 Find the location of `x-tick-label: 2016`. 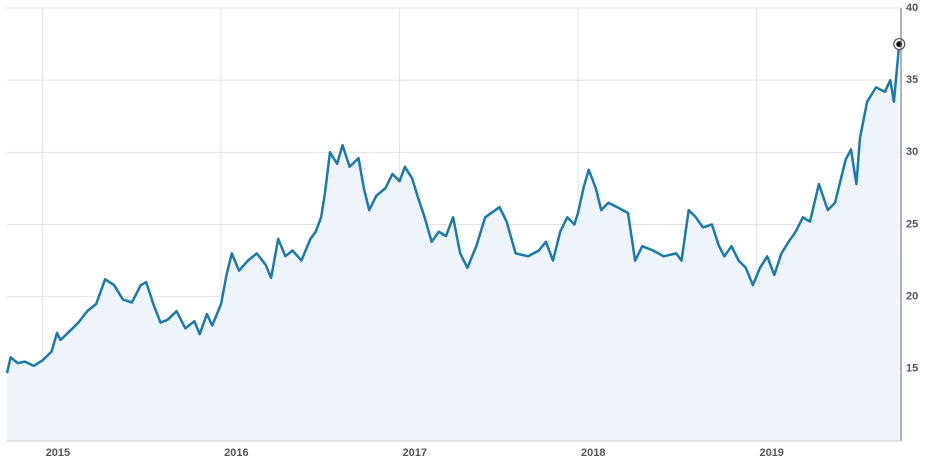

x-tick-label: 2016 is located at coordinates (236, 453).